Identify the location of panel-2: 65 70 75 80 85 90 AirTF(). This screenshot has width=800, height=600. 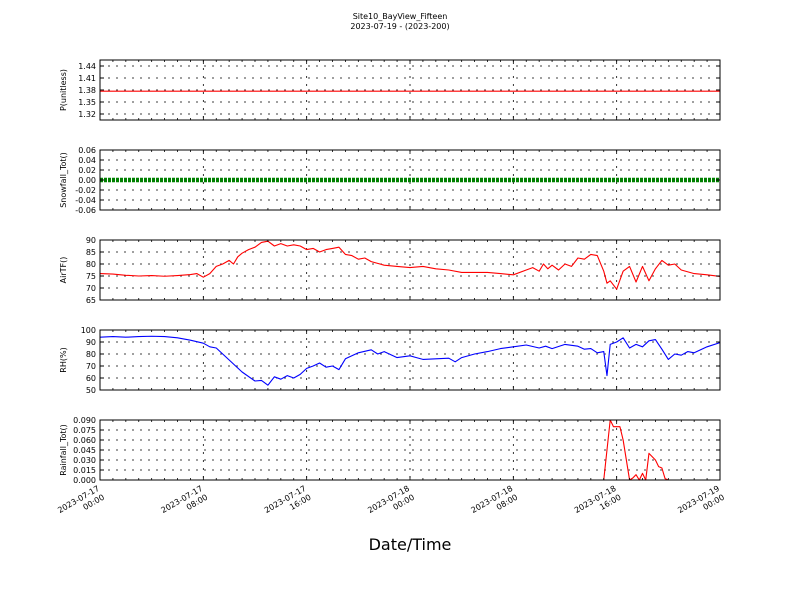
(390, 270).